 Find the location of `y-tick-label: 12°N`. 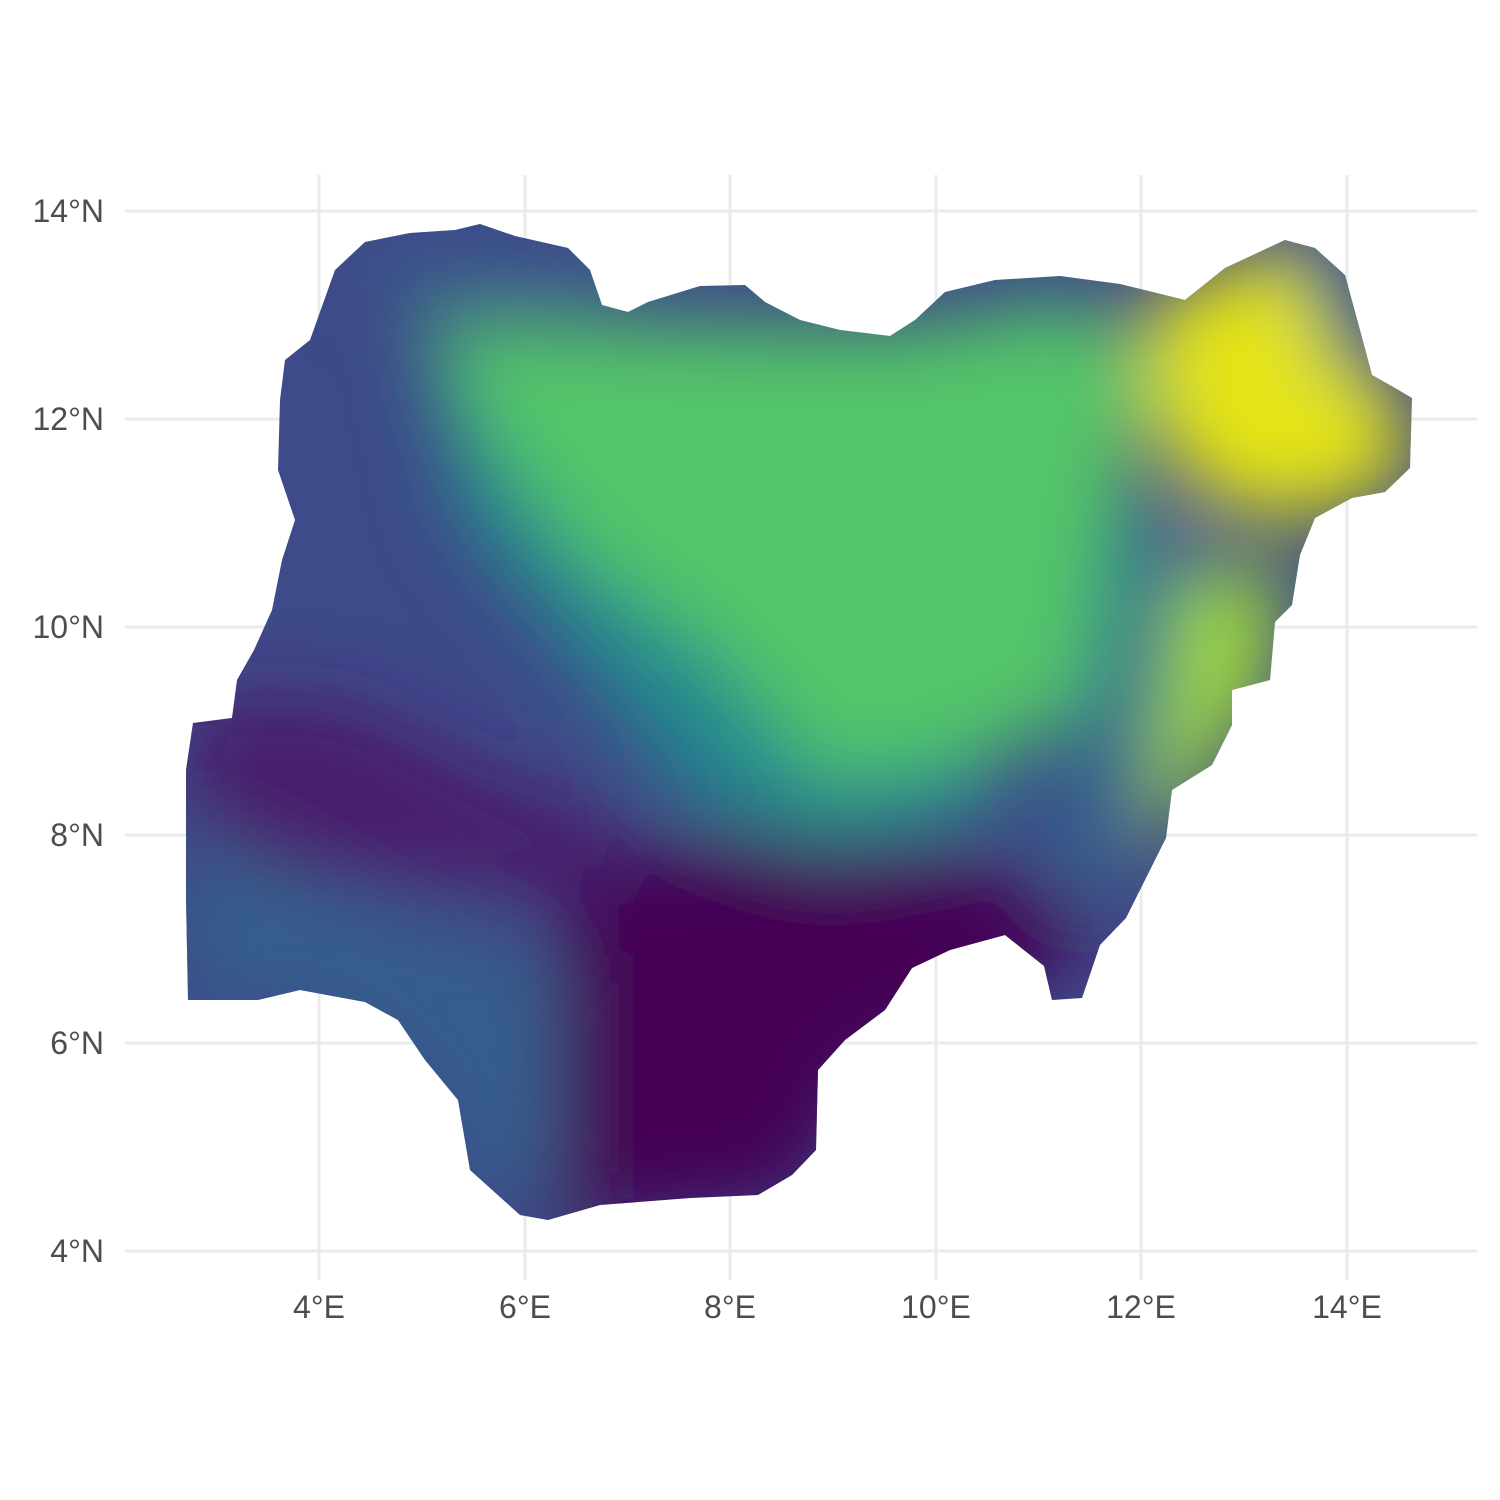

y-tick-label: 12°N is located at coordinates (69, 419).